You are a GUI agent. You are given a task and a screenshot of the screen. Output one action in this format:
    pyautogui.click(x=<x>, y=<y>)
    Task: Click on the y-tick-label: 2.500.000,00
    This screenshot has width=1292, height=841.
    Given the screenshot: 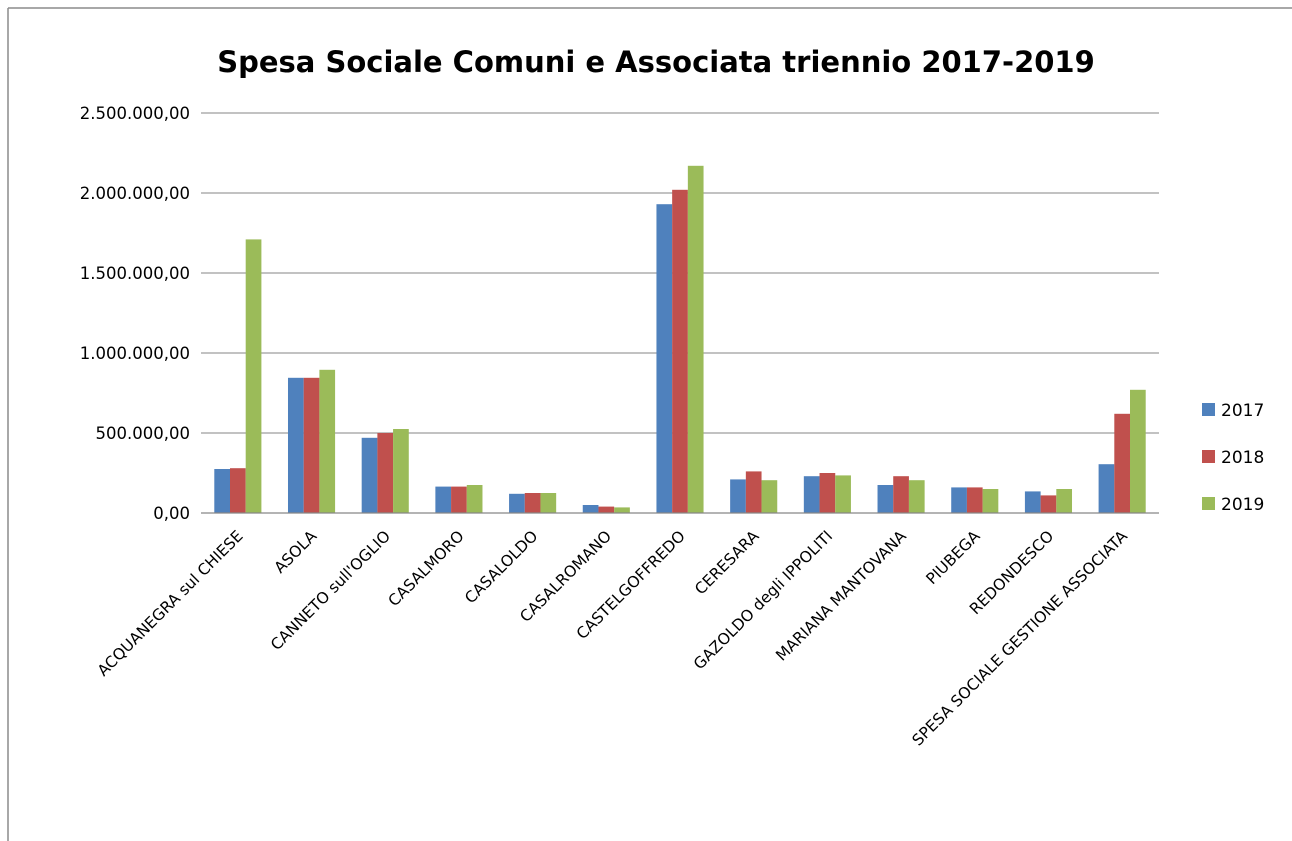 What is the action you would take?
    pyautogui.click(x=135, y=113)
    